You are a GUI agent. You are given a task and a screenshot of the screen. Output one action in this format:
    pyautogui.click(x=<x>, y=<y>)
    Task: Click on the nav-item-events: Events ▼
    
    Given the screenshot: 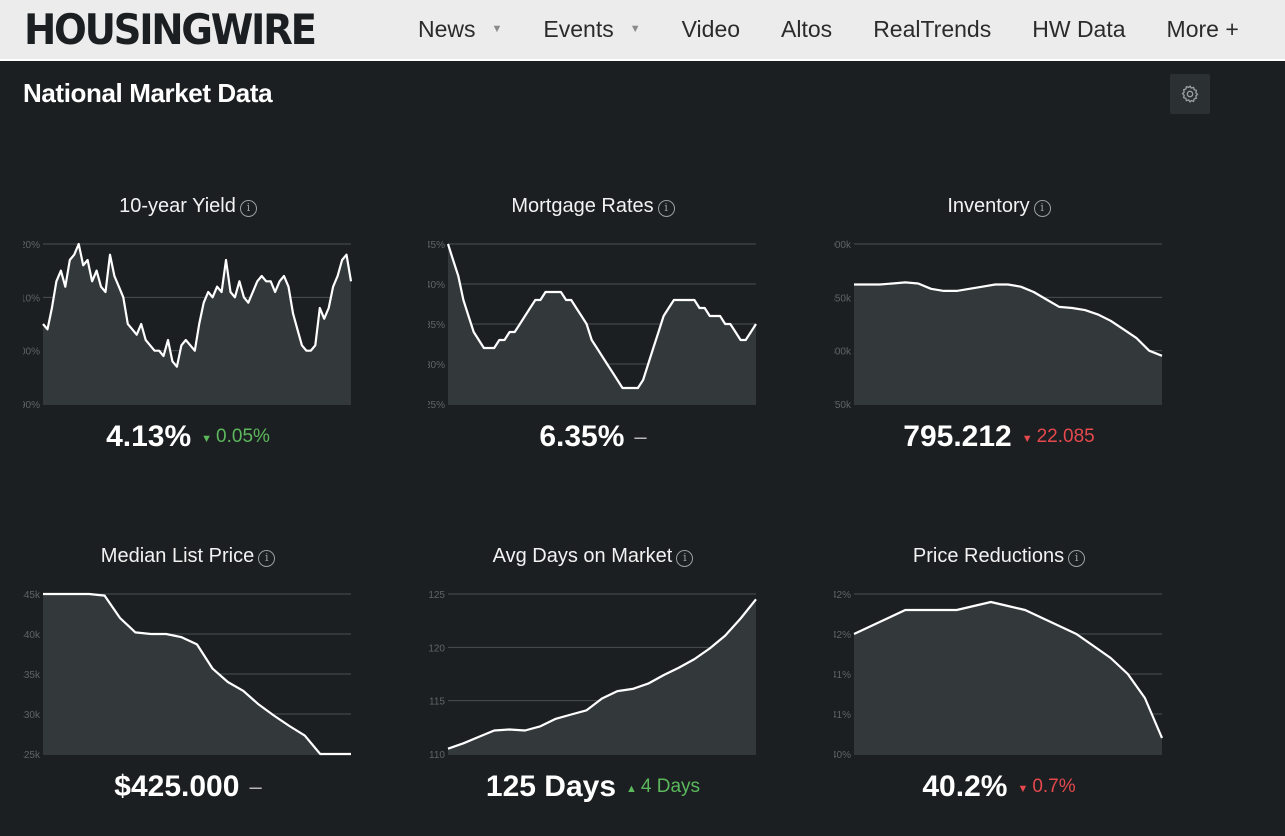 What is the action you would take?
    pyautogui.click(x=591, y=29)
    